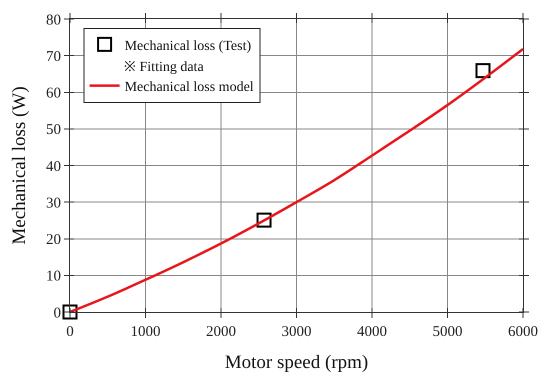  What do you see at coordinates (53, 240) in the screenshot?
I see `y-tick-label: 20` at bounding box center [53, 240].